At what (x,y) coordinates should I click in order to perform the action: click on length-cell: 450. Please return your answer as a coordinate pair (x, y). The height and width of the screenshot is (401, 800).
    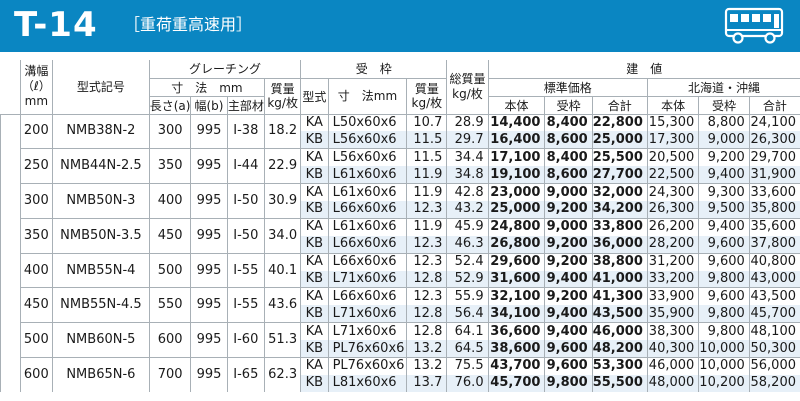
    Looking at the image, I should click on (169, 235).